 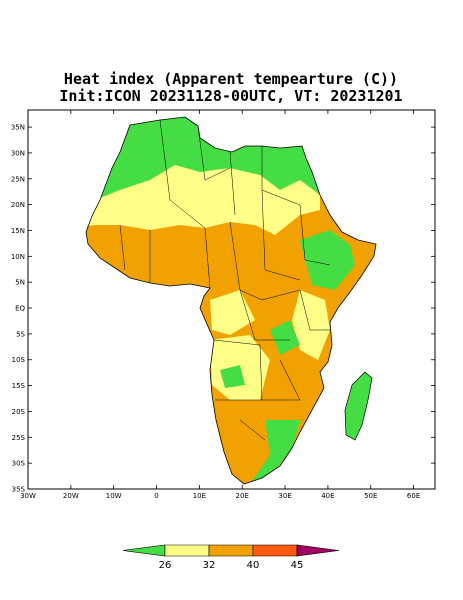 What do you see at coordinates (199, 496) in the screenshot?
I see `lon-tick-label: 10E` at bounding box center [199, 496].